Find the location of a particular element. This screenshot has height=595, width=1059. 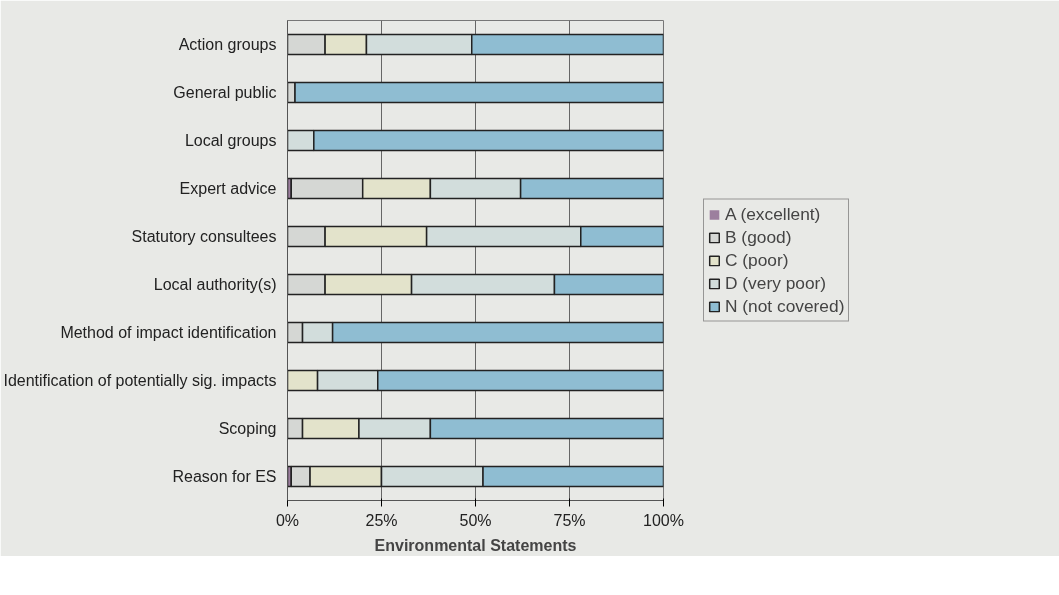

y-tick-label: Local groups is located at coordinates (230, 140).